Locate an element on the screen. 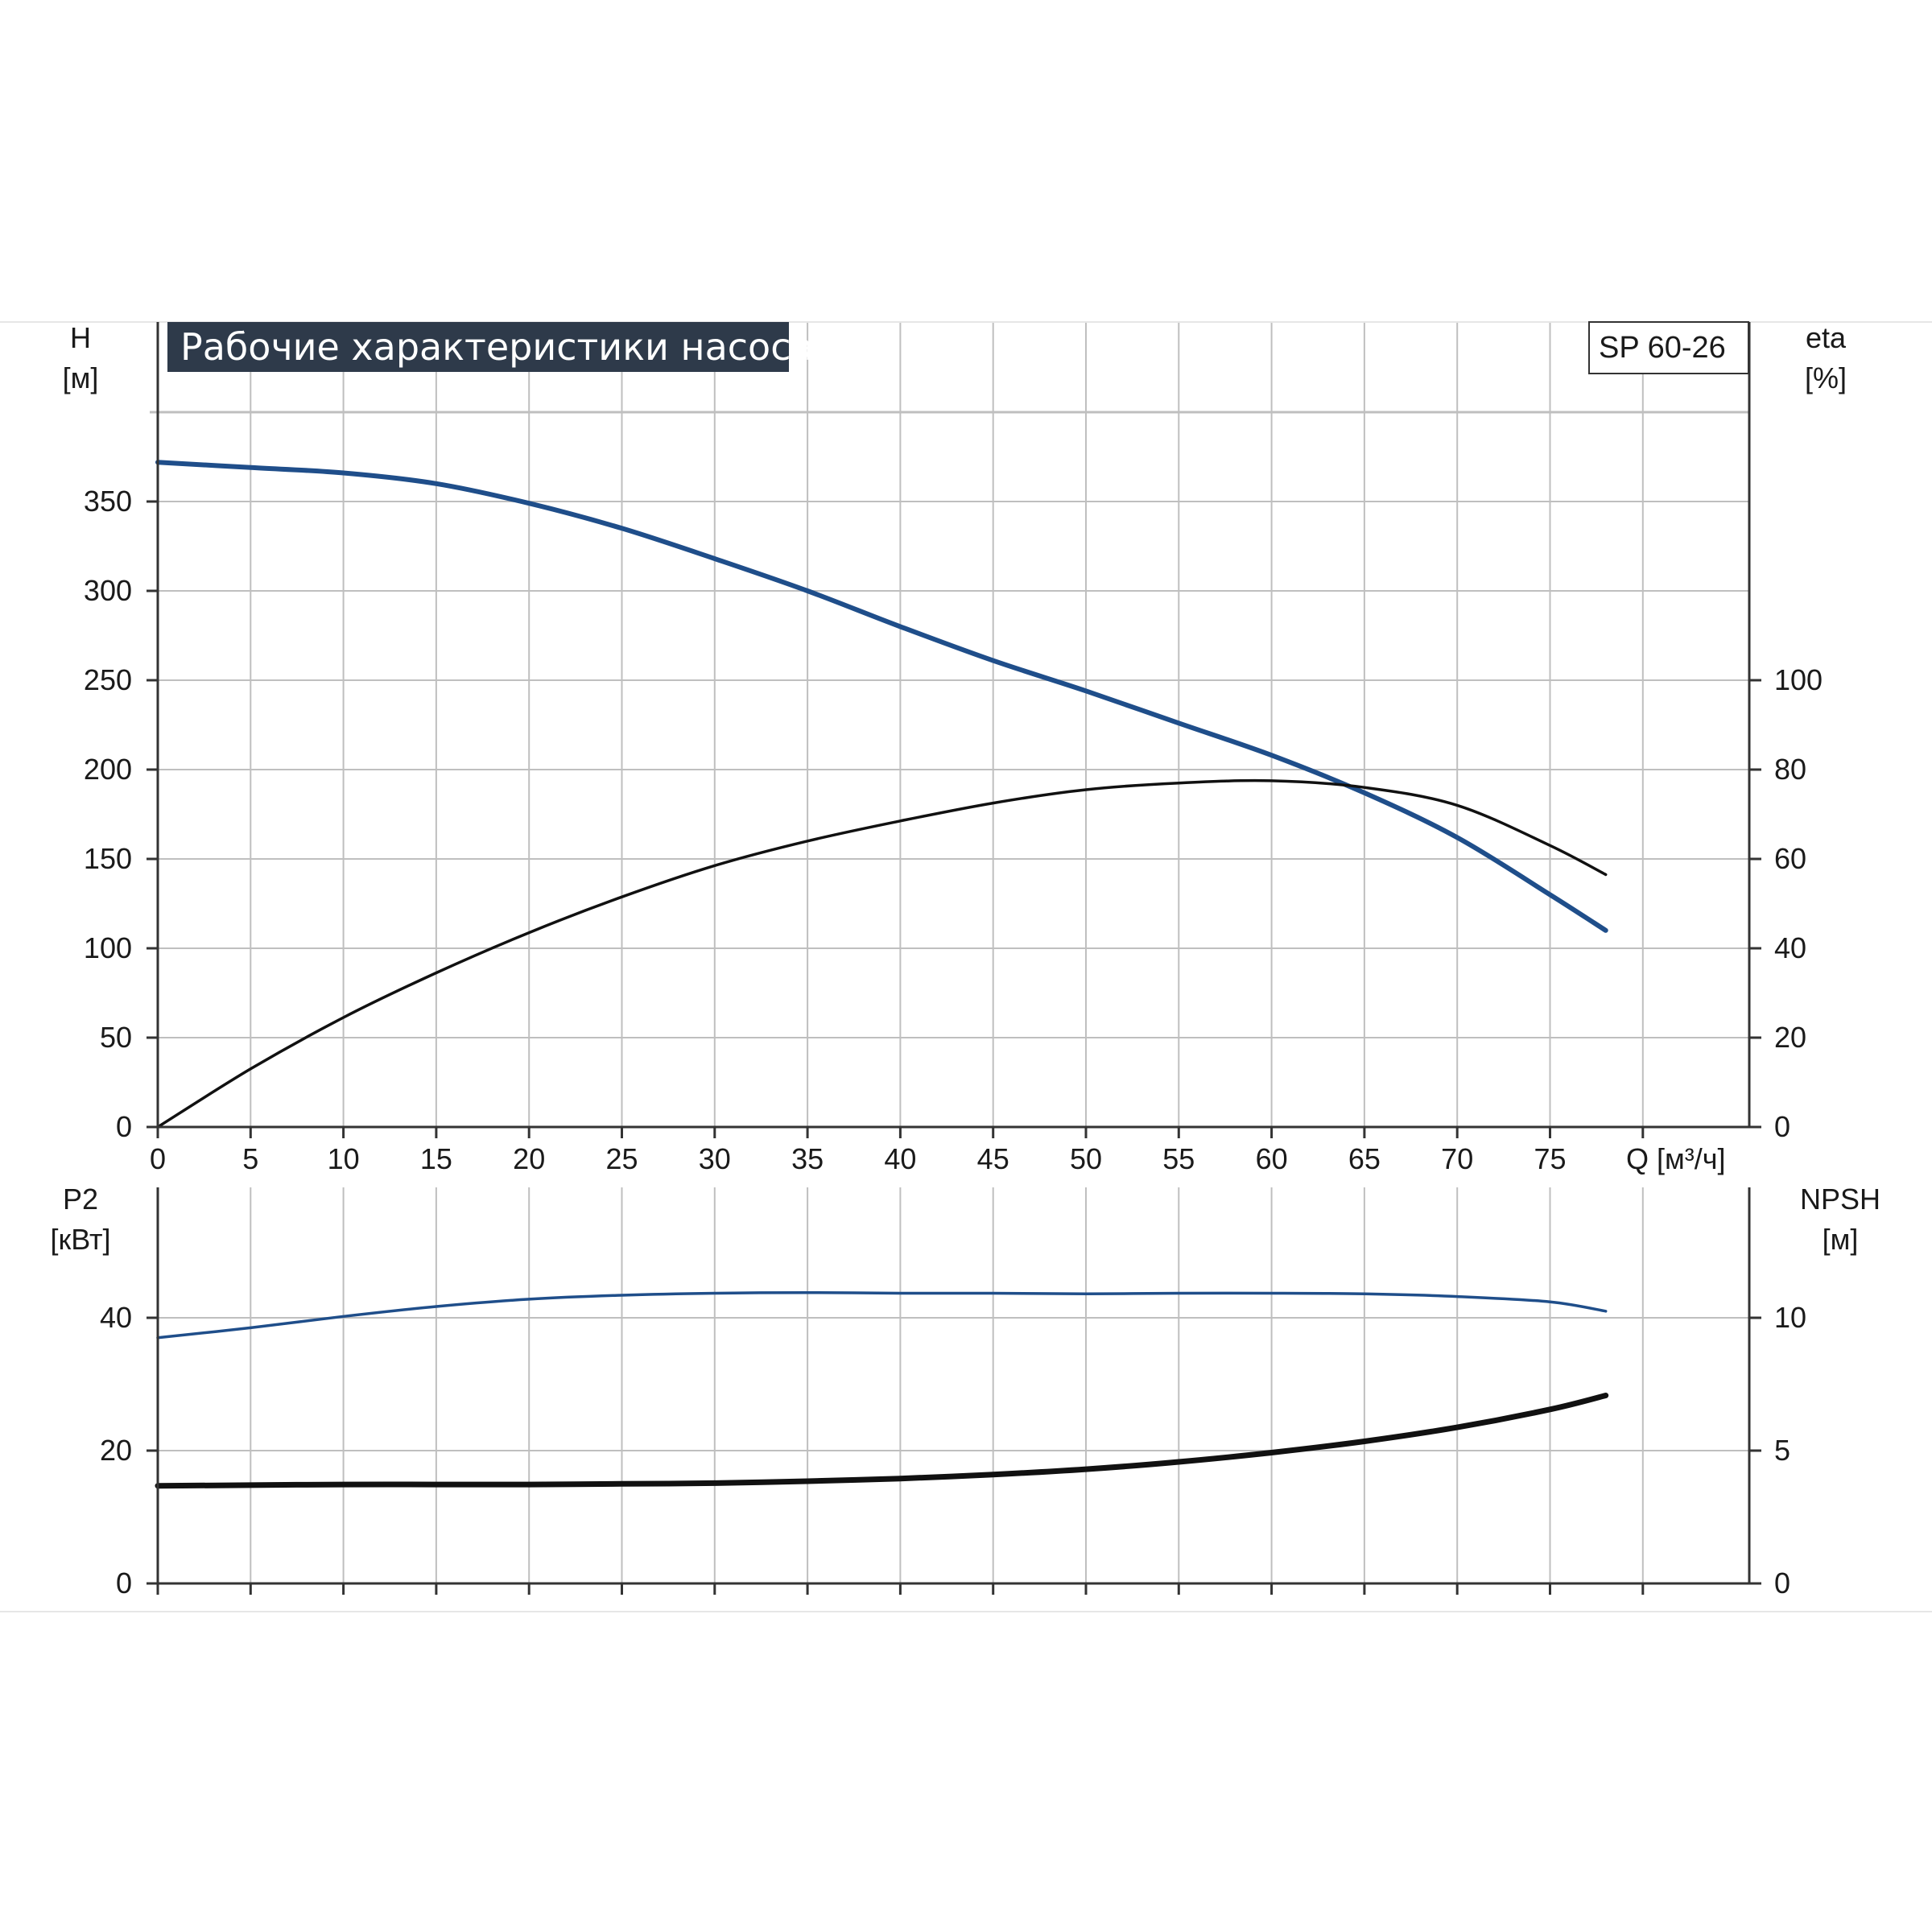  y-left-tick-label: 250 is located at coordinates (108, 679).